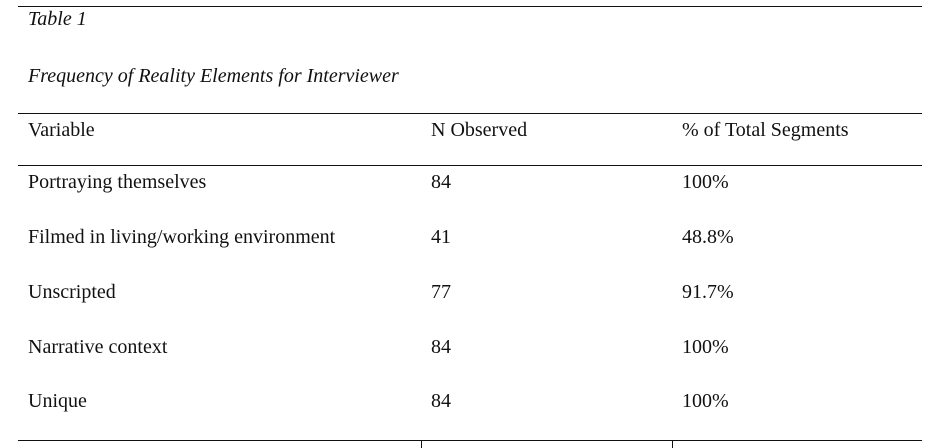 The height and width of the screenshot is (448, 945). Describe the element at coordinates (470, 440) in the screenshot. I see `table-bottom-rule` at that location.